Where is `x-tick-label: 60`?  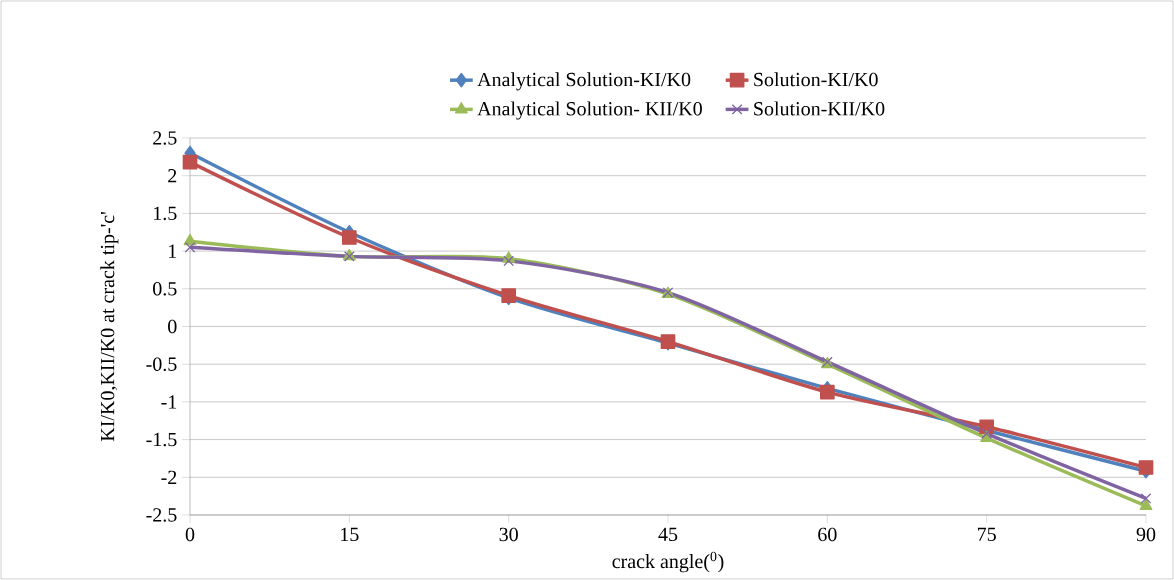
x-tick-label: 60 is located at coordinates (827, 534).